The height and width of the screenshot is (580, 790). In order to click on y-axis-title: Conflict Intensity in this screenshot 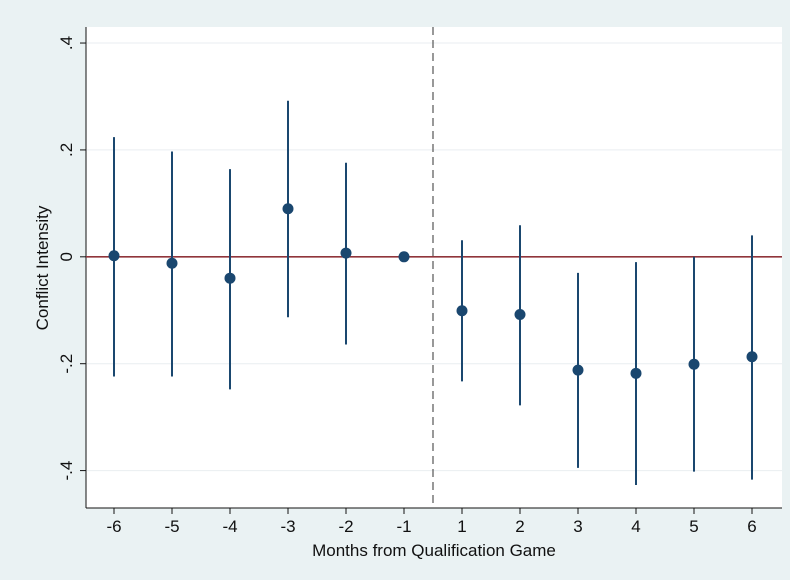, I will do `click(42, 267)`.